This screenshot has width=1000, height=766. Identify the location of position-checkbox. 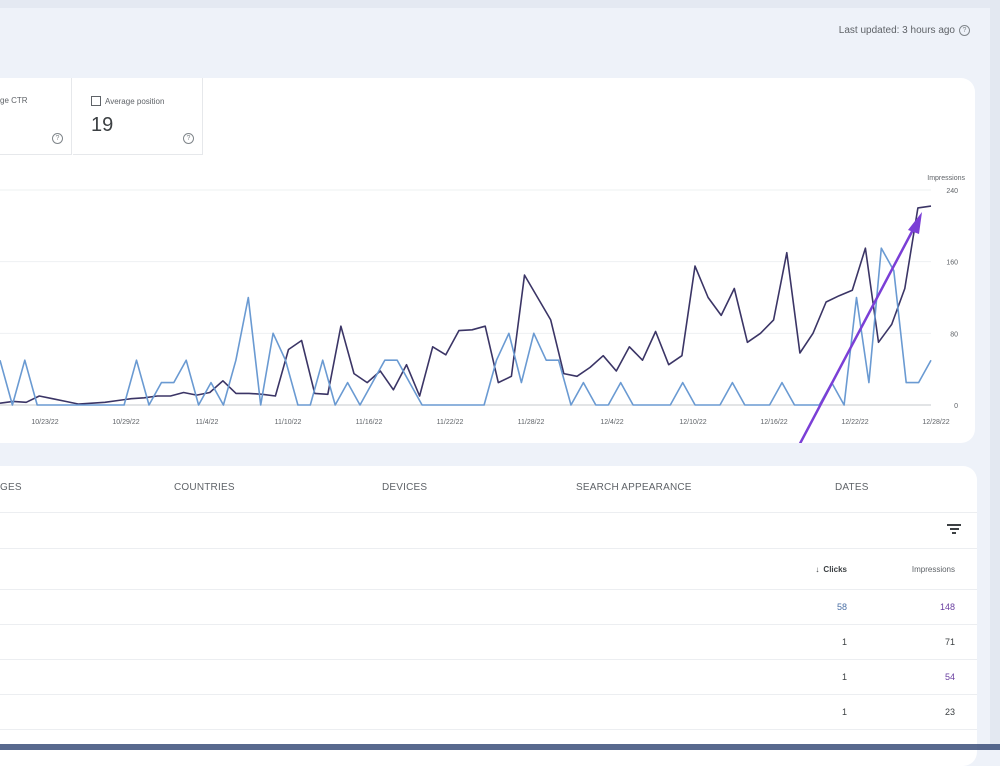
(96, 101).